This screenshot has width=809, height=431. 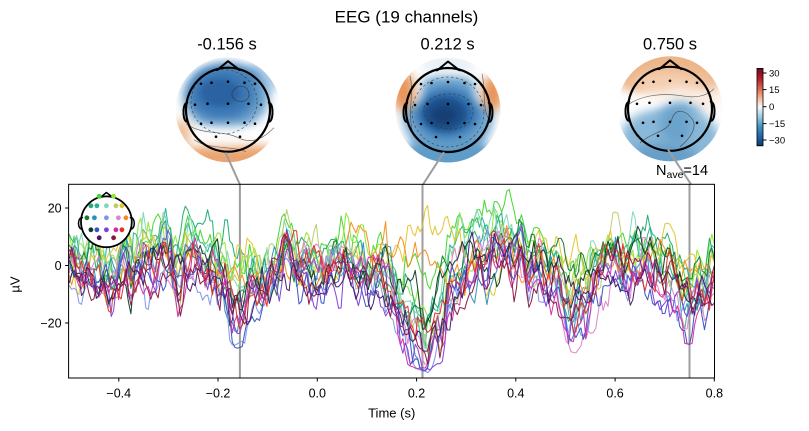 What do you see at coordinates (777, 140) in the screenshot?
I see `svg-text: −30` at bounding box center [777, 140].